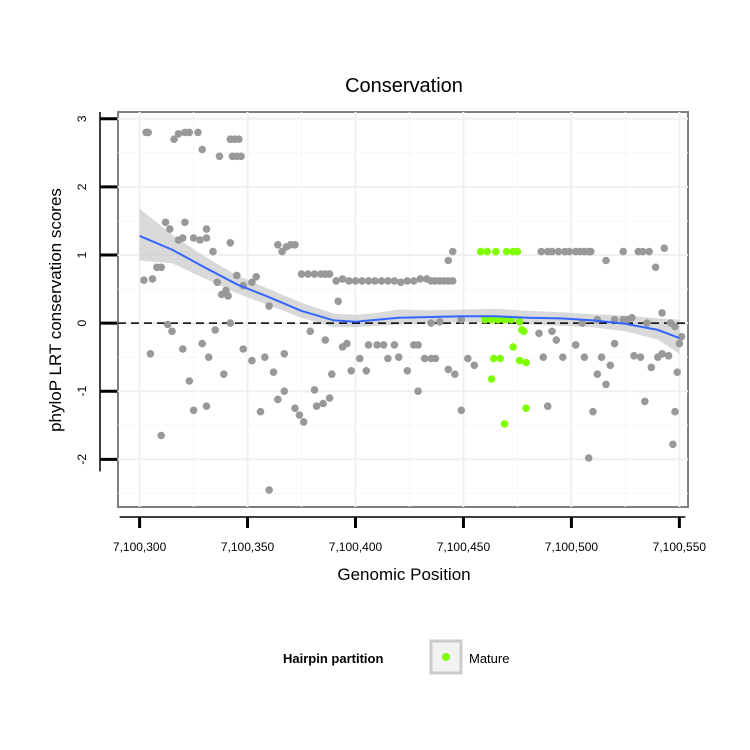 This screenshot has width=750, height=750. I want to click on legend-title: Hairpin partition, so click(333, 658).